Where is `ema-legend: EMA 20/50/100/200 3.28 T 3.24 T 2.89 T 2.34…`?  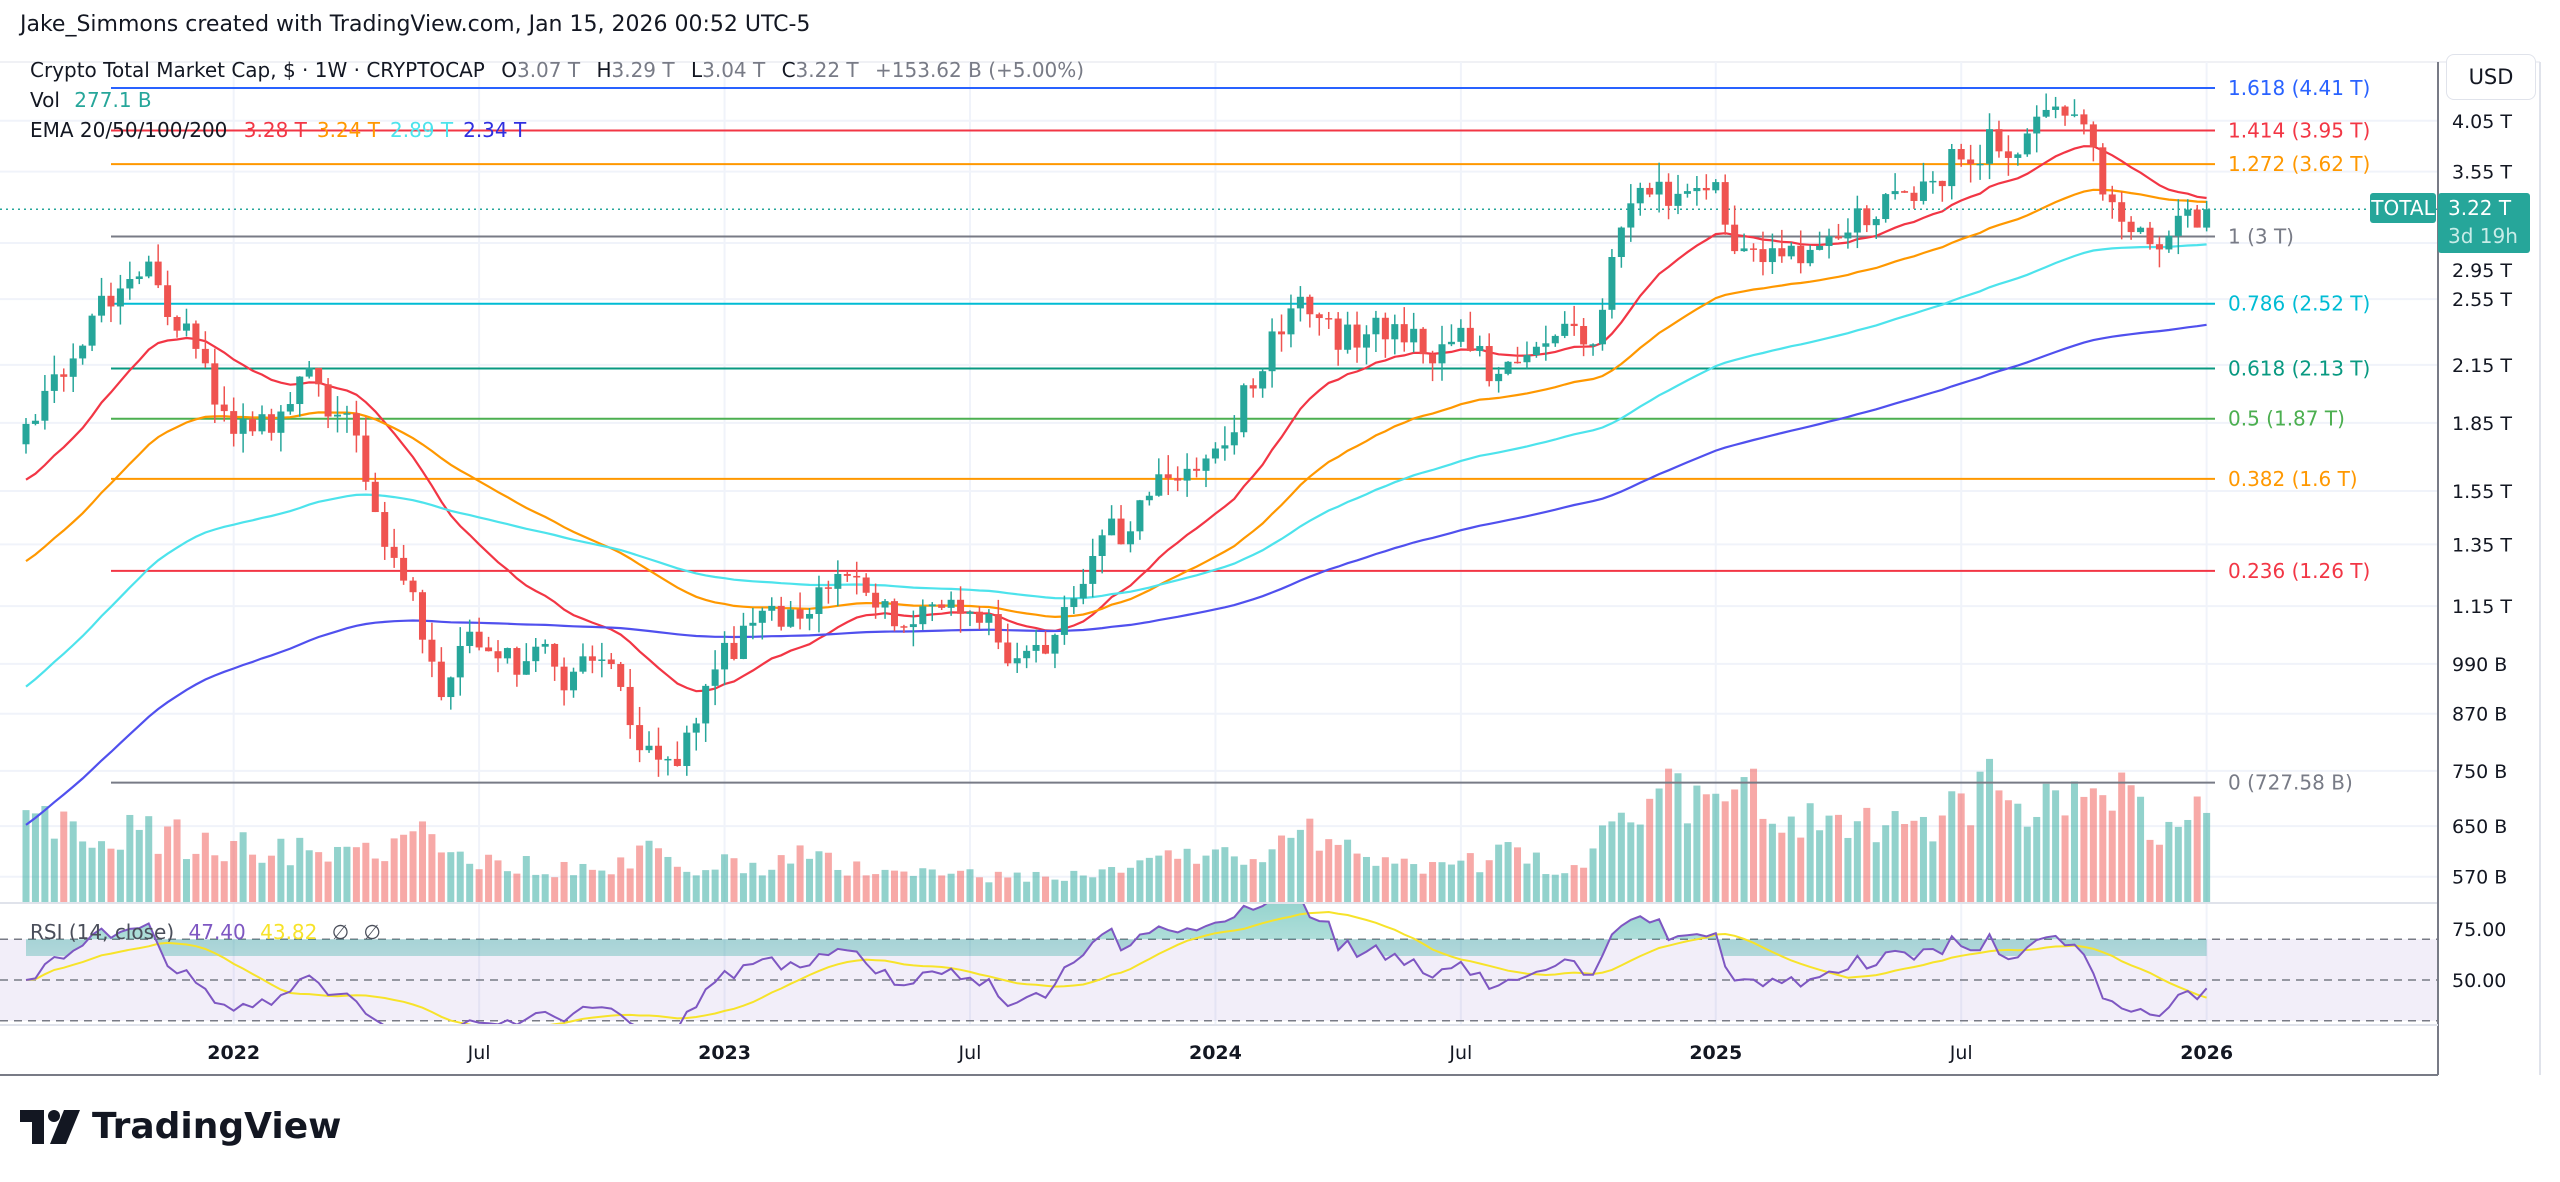
ema-legend: EMA 20/50/100/200 3.28 T 3.24 T 2.89 T 2.34… is located at coordinates (278, 130).